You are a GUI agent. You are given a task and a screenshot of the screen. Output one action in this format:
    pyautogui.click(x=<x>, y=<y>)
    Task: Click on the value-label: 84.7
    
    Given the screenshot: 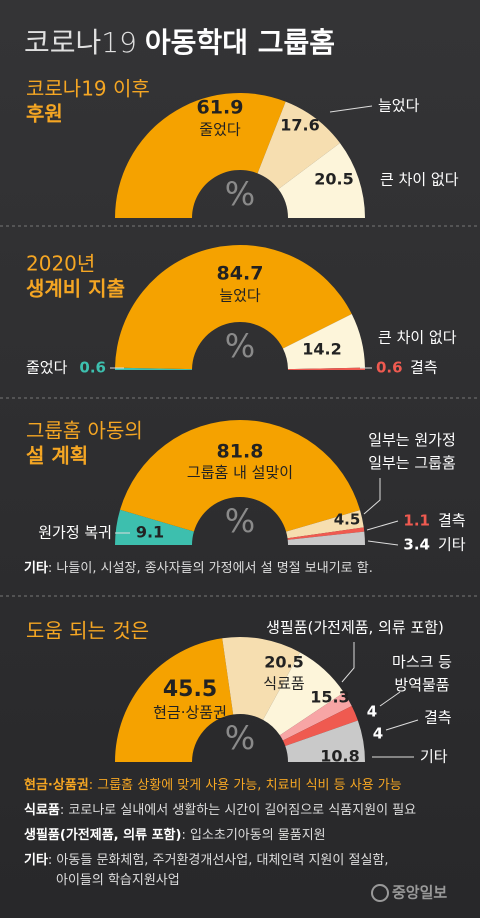 What is the action you would take?
    pyautogui.click(x=240, y=274)
    